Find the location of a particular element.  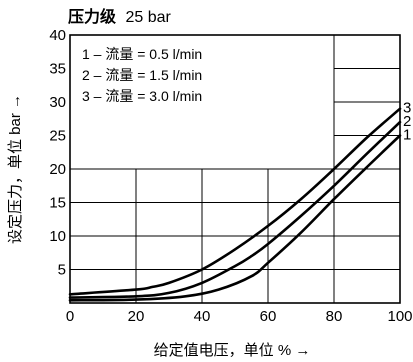

y-tick-label: 25 is located at coordinates (57, 136).